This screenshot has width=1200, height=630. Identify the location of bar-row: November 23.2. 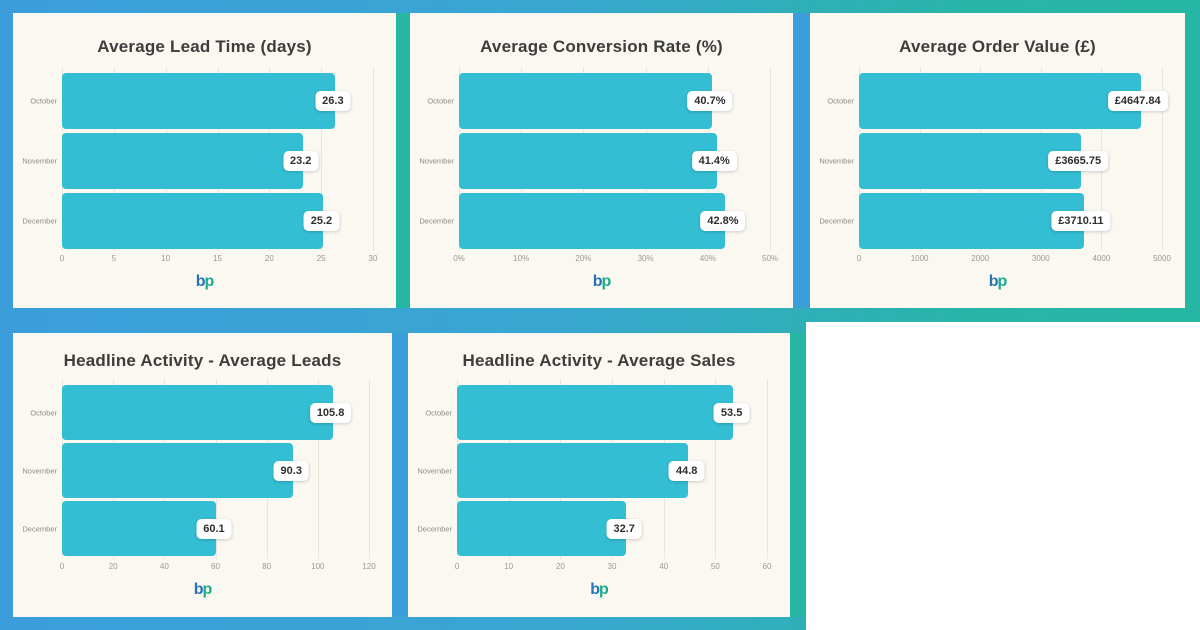
(197, 161).